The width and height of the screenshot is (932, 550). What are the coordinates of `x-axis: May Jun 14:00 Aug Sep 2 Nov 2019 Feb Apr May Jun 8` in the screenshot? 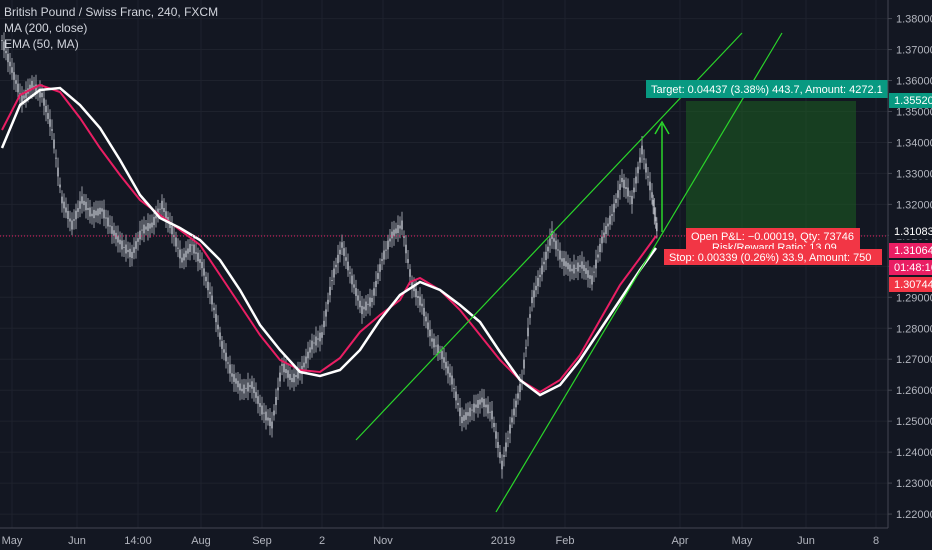 It's located at (440, 541).